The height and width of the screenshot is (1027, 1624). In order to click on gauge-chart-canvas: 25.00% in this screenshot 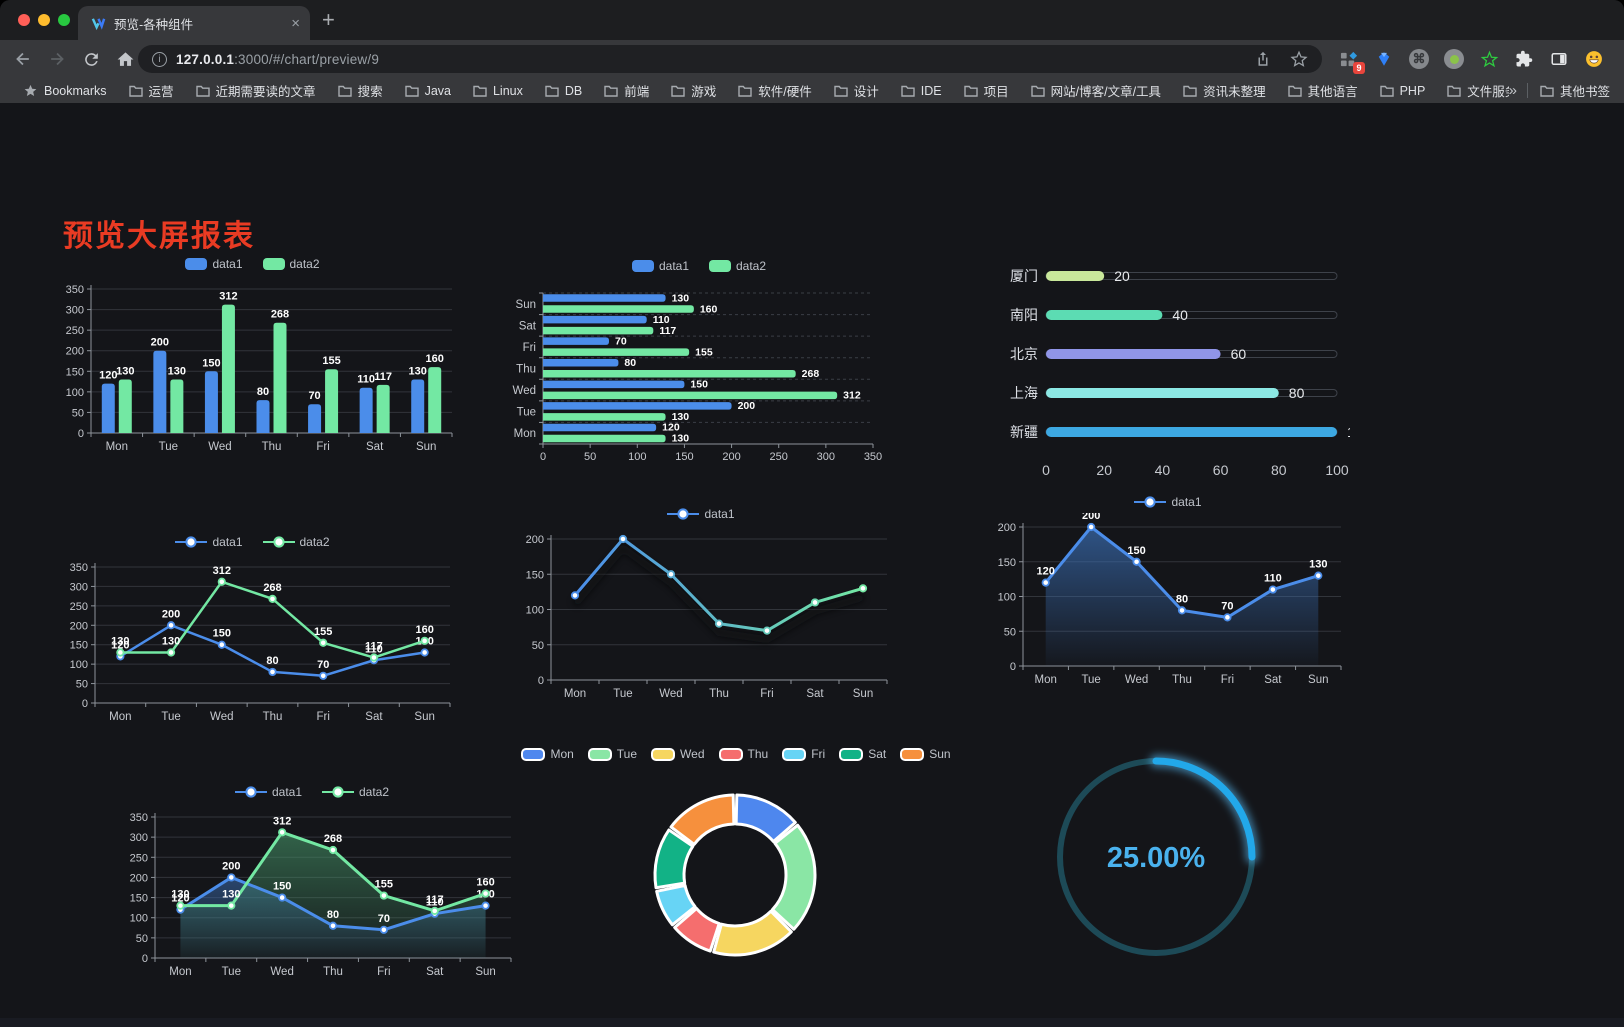, I will do `click(1157, 857)`.